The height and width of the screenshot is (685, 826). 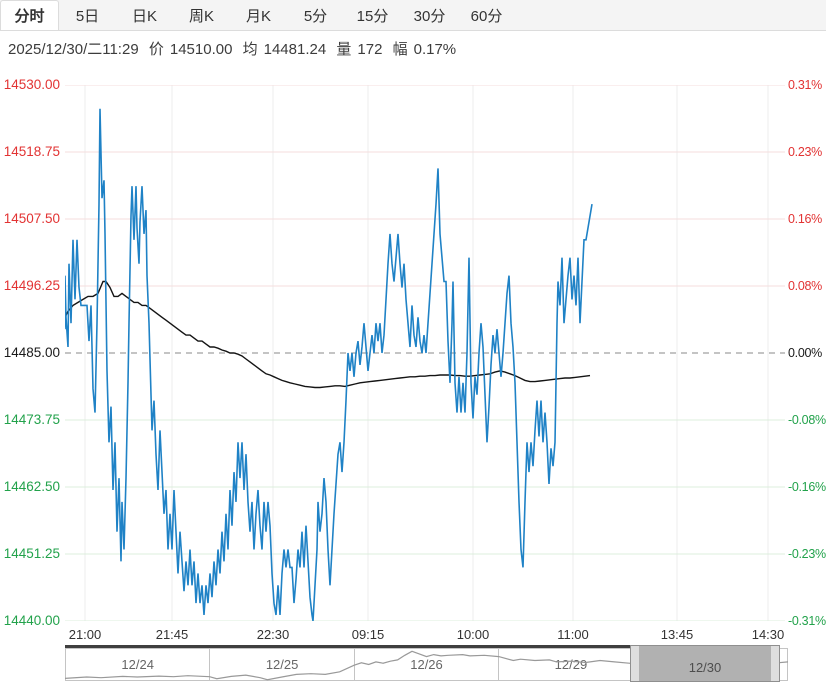 I want to click on x-tick-label: 13:45, so click(x=677, y=634).